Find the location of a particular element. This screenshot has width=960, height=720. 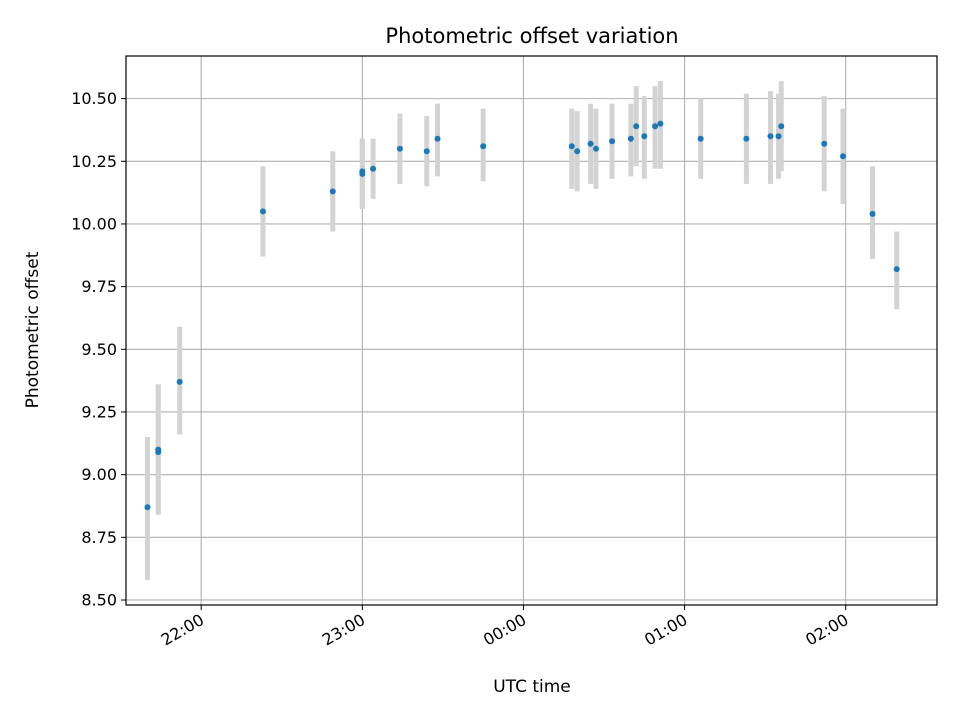

x-axis-title: UTC time is located at coordinates (532, 687).